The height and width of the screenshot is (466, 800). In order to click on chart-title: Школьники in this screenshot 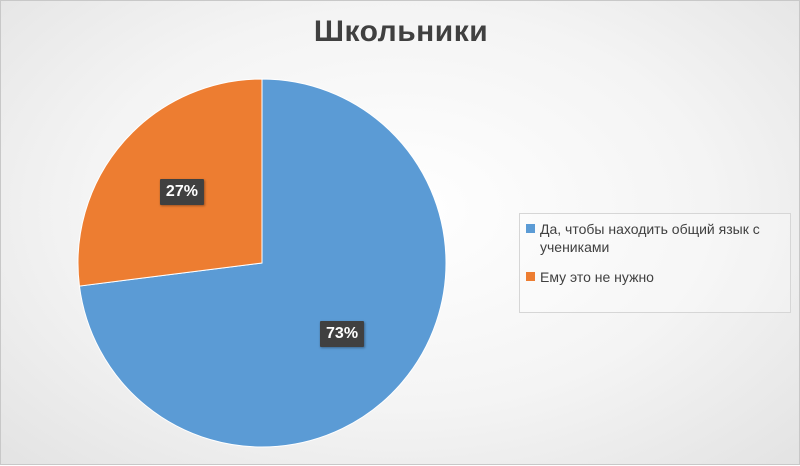, I will do `click(401, 31)`.